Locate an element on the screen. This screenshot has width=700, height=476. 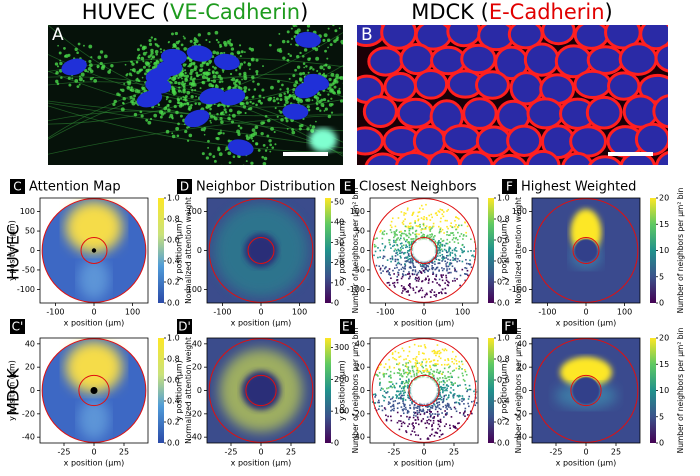
nucleus is located at coordinates (232, 97).